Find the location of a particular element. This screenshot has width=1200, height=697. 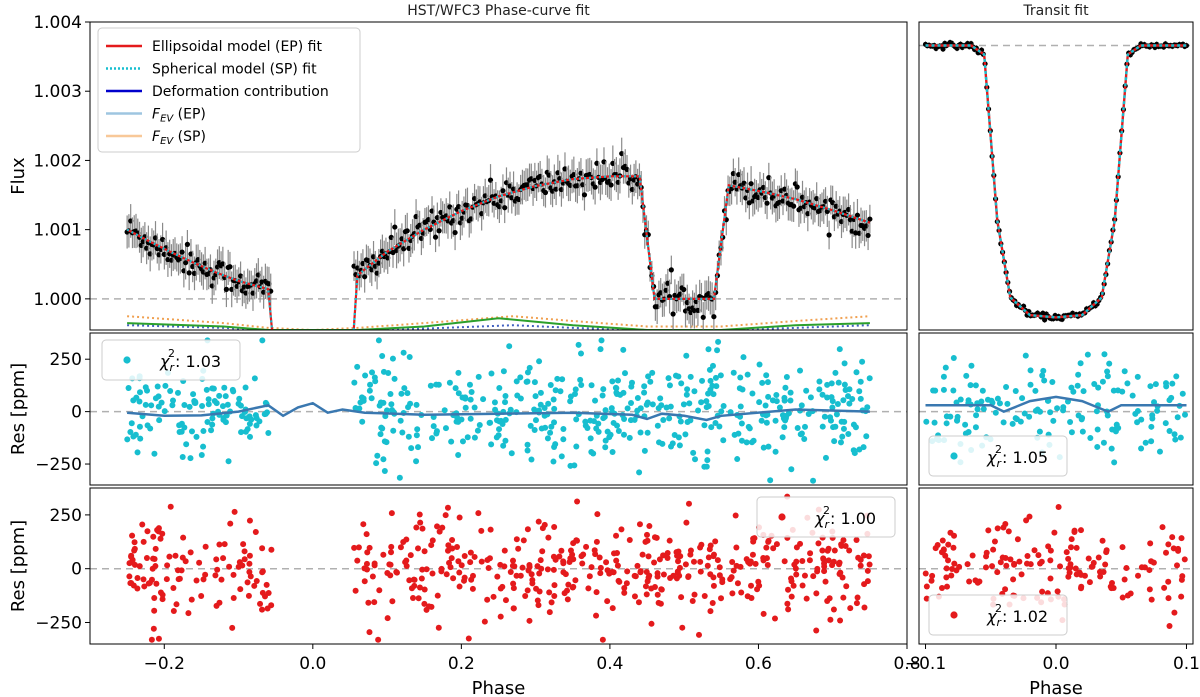

y-tick-label: −250 is located at coordinates (58, 465).